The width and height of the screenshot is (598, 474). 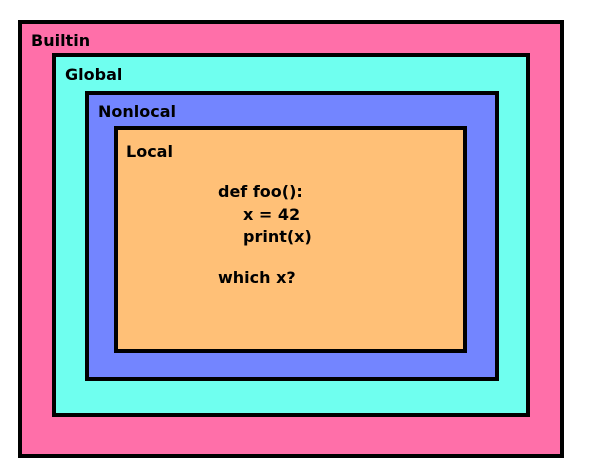 I want to click on local-scope-label: Local, so click(x=149, y=151).